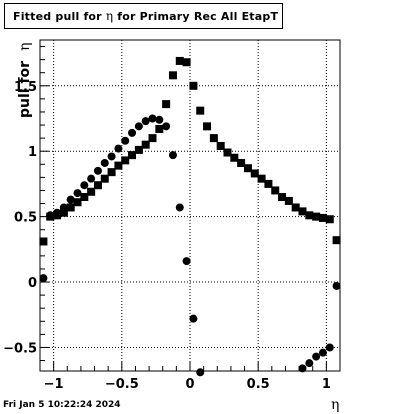 Image resolution: width=400 pixels, height=414 pixels. Describe the element at coordinates (122, 384) in the screenshot. I see `x-tick-label: −0.5` at that location.